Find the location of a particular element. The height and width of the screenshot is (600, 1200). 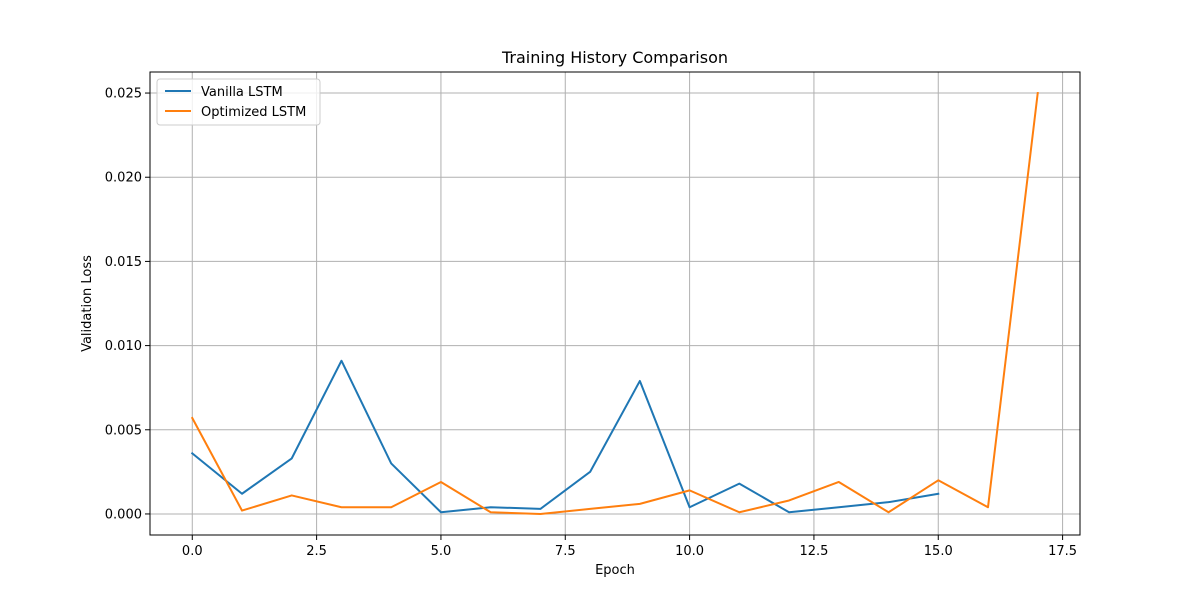

x-tick-label: 0.0 is located at coordinates (192, 551).